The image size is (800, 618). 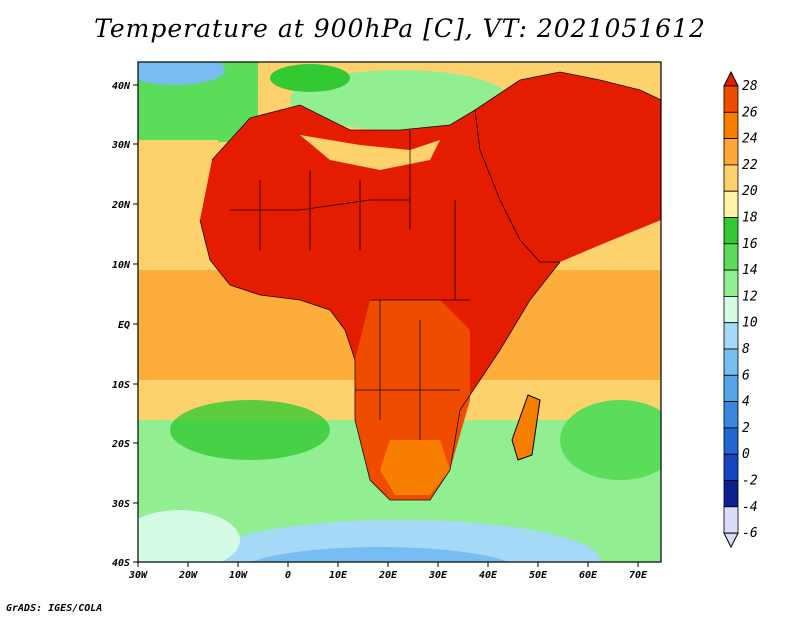 What do you see at coordinates (746, 375) in the screenshot?
I see `colorbar-label: 6` at bounding box center [746, 375].